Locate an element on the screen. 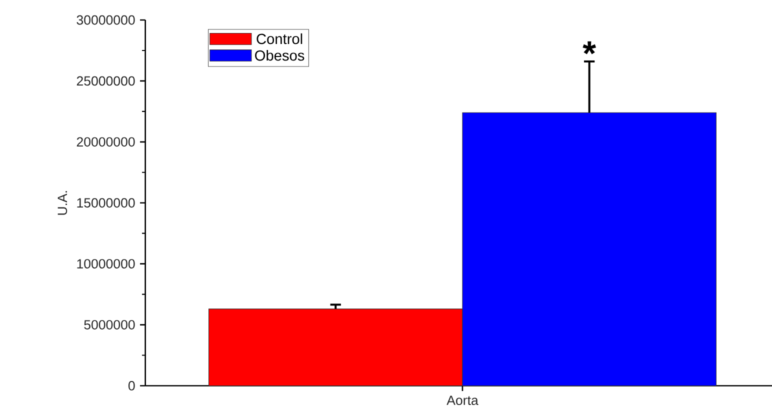 The image size is (772, 414). y-tick-label: 20000000 is located at coordinates (105, 142).